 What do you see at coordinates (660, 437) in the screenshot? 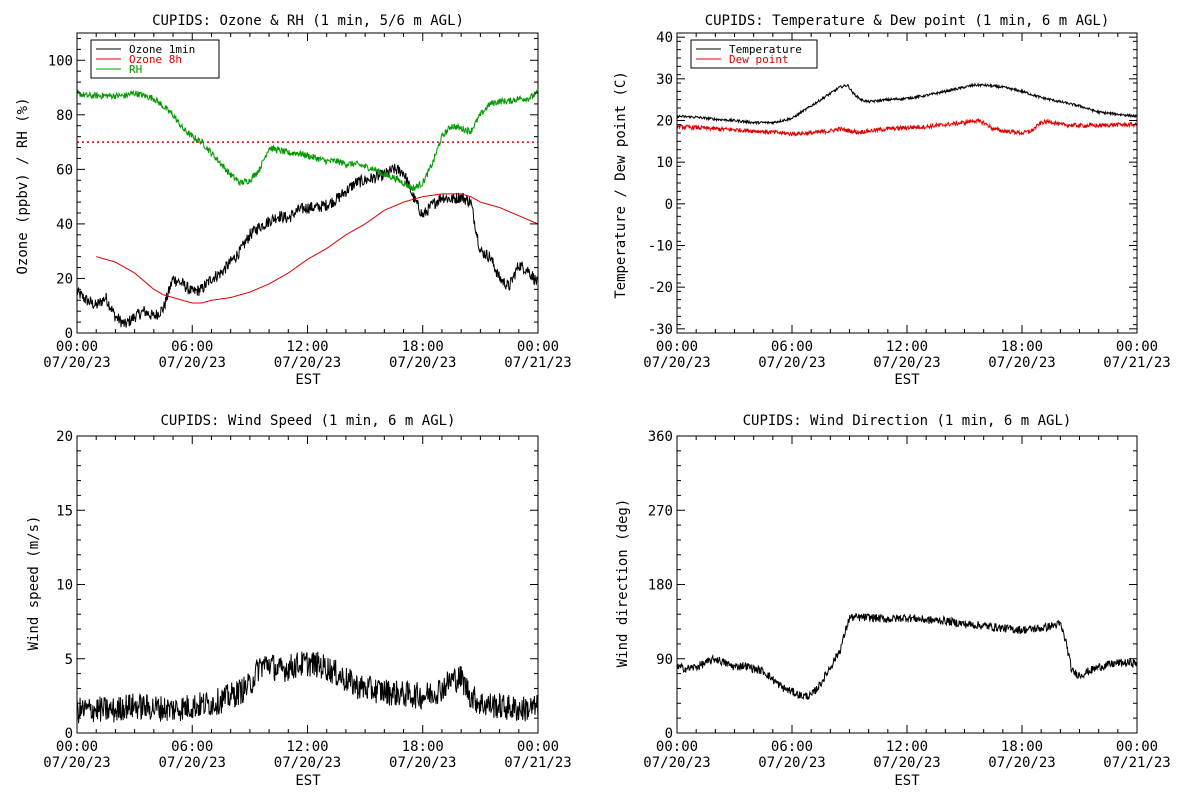
I see `y-tick-label: 360` at bounding box center [660, 437].